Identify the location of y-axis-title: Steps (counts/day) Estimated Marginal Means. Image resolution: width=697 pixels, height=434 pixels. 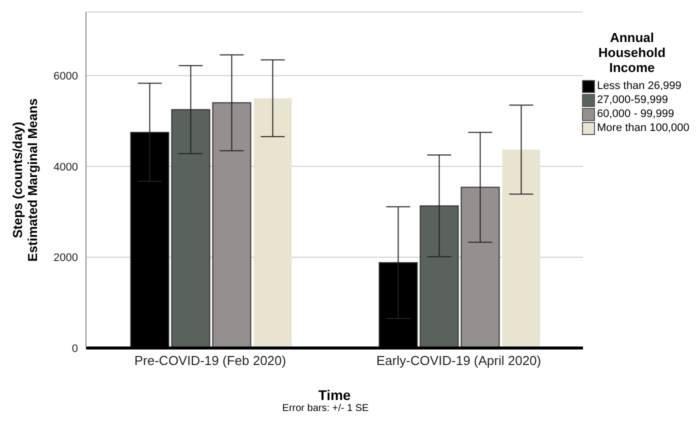
(25, 180).